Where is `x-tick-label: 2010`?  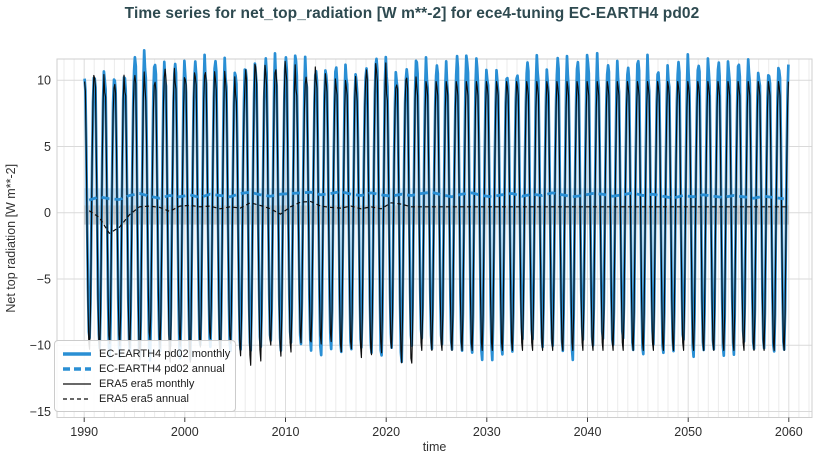
x-tick-label: 2010 is located at coordinates (286, 432).